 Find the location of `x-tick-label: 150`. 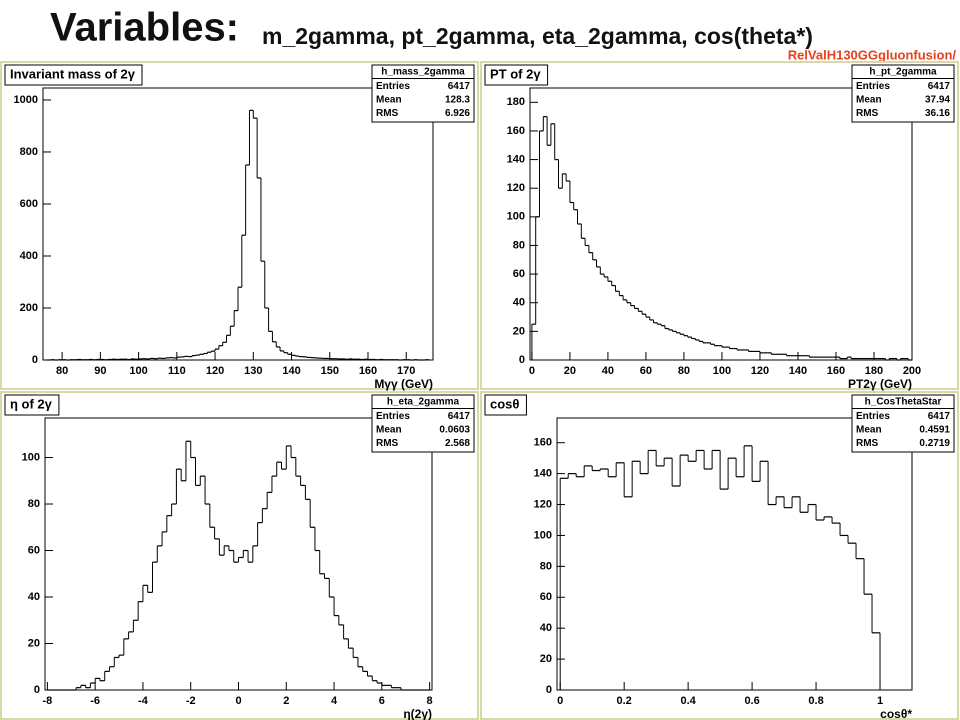

x-tick-label: 150 is located at coordinates (330, 371).